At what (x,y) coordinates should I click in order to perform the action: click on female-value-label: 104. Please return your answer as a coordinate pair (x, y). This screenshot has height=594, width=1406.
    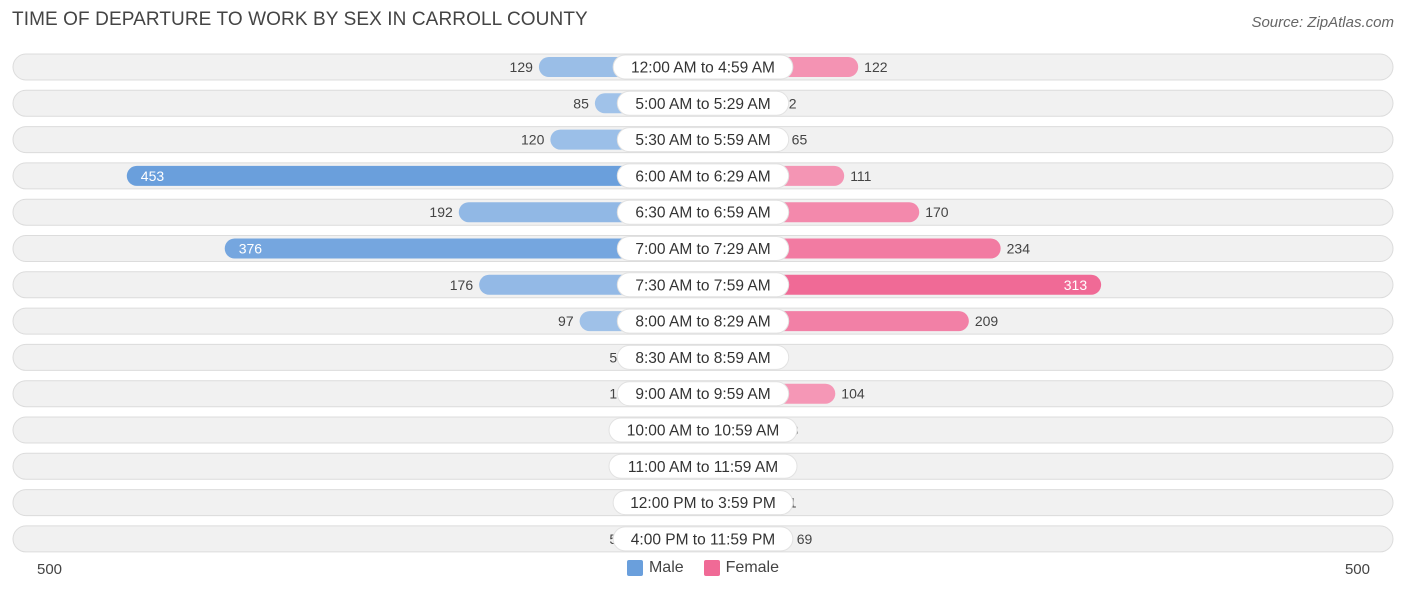
    Looking at the image, I should click on (853, 394).